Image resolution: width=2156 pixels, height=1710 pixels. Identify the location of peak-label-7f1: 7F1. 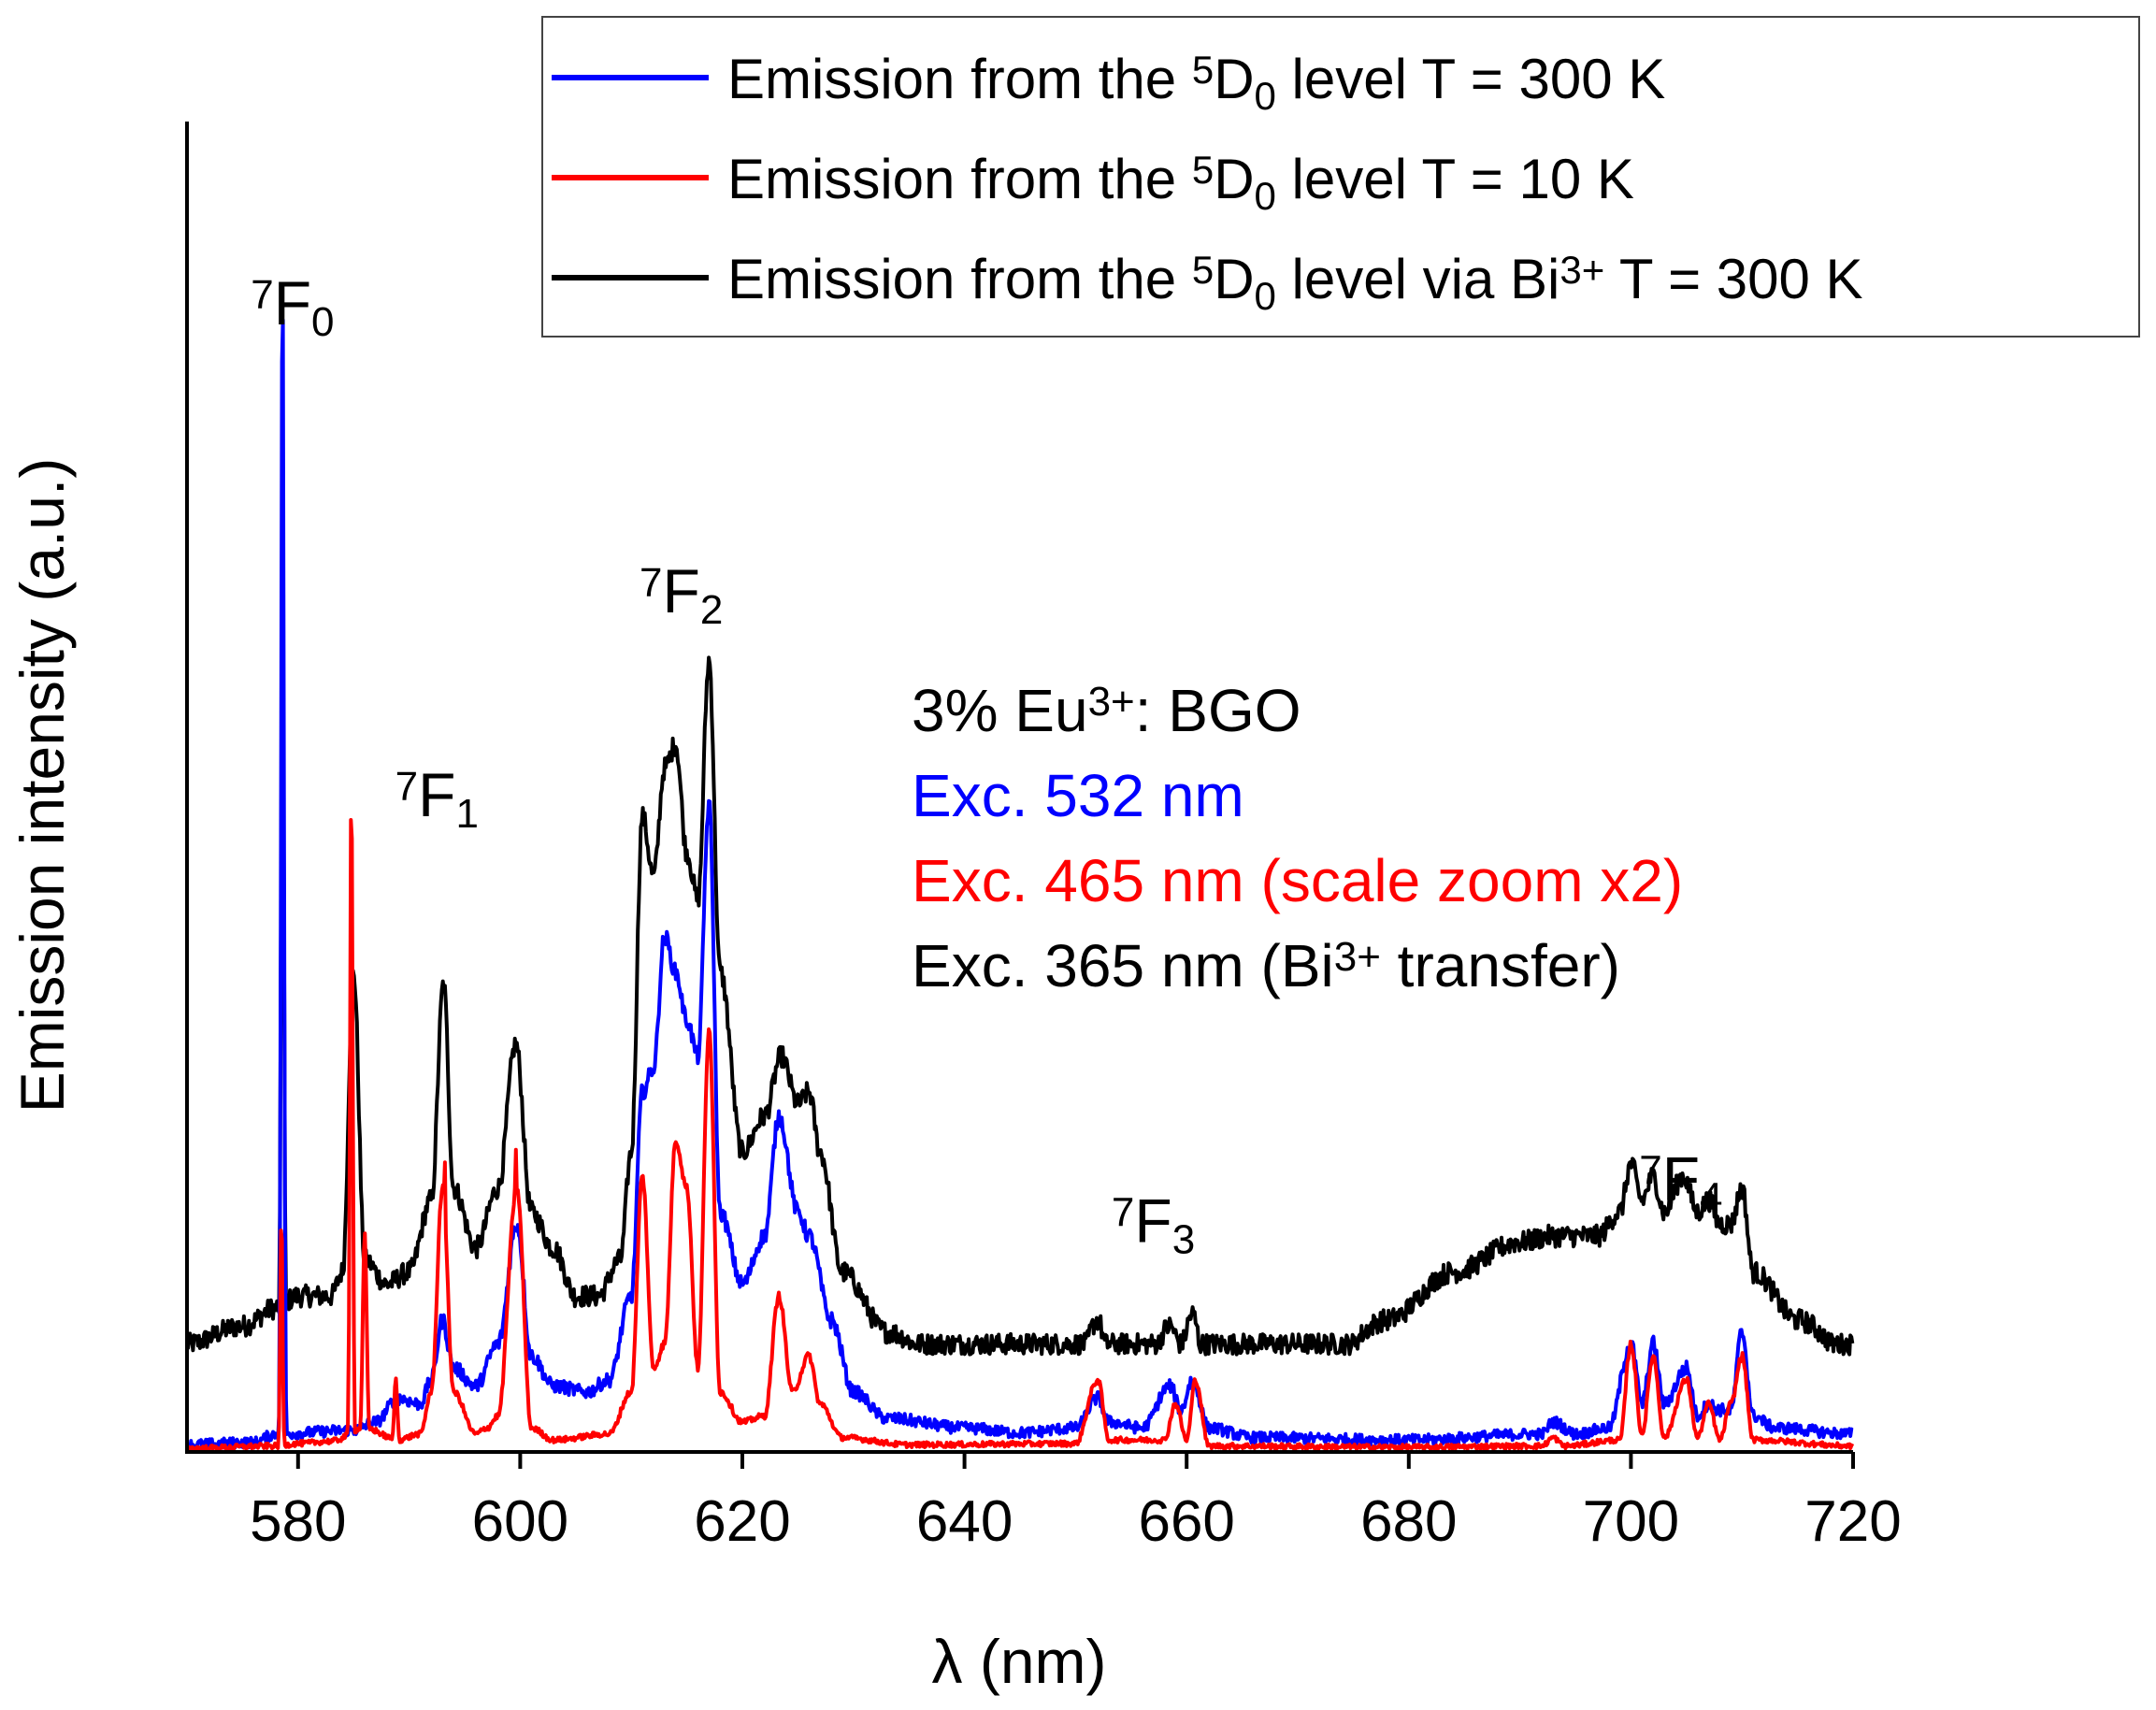
(437, 799).